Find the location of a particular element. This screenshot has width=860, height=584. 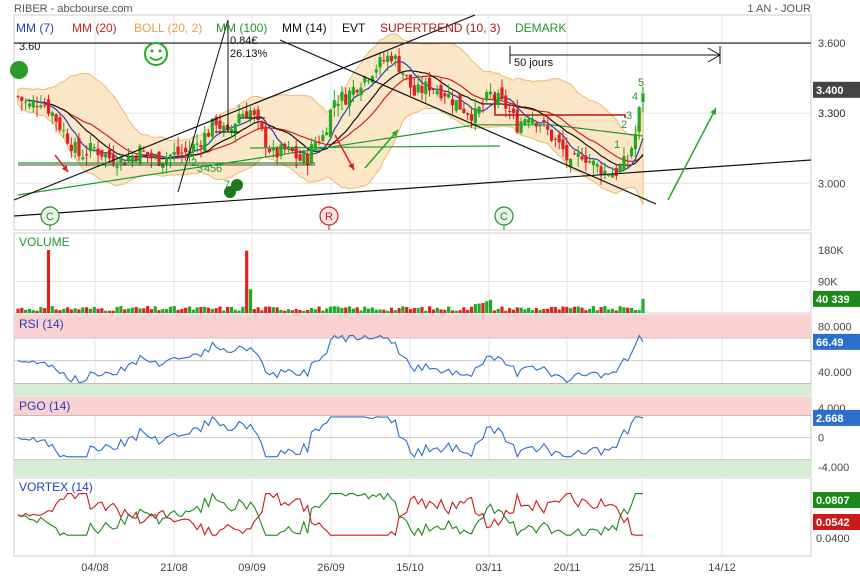

signal-badge-label: C is located at coordinates (504, 217).